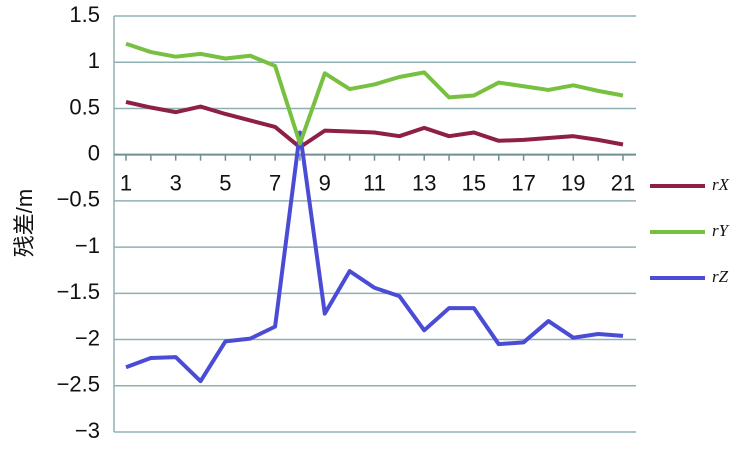 The image size is (737, 457). Describe the element at coordinates (78, 291) in the screenshot. I see `y-tick-label: −1.5` at that location.